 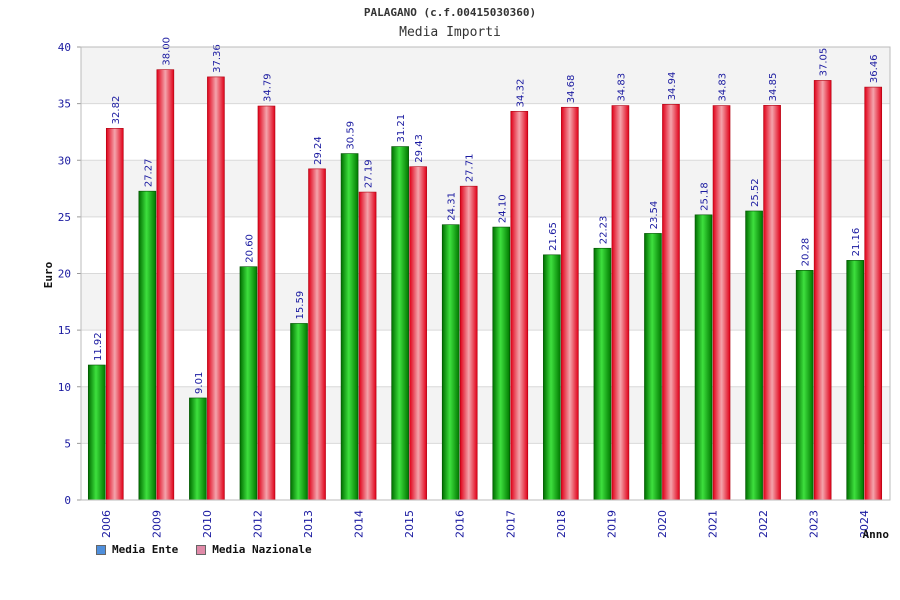 I want to click on x-axis-title: Anno, so click(x=876, y=534).